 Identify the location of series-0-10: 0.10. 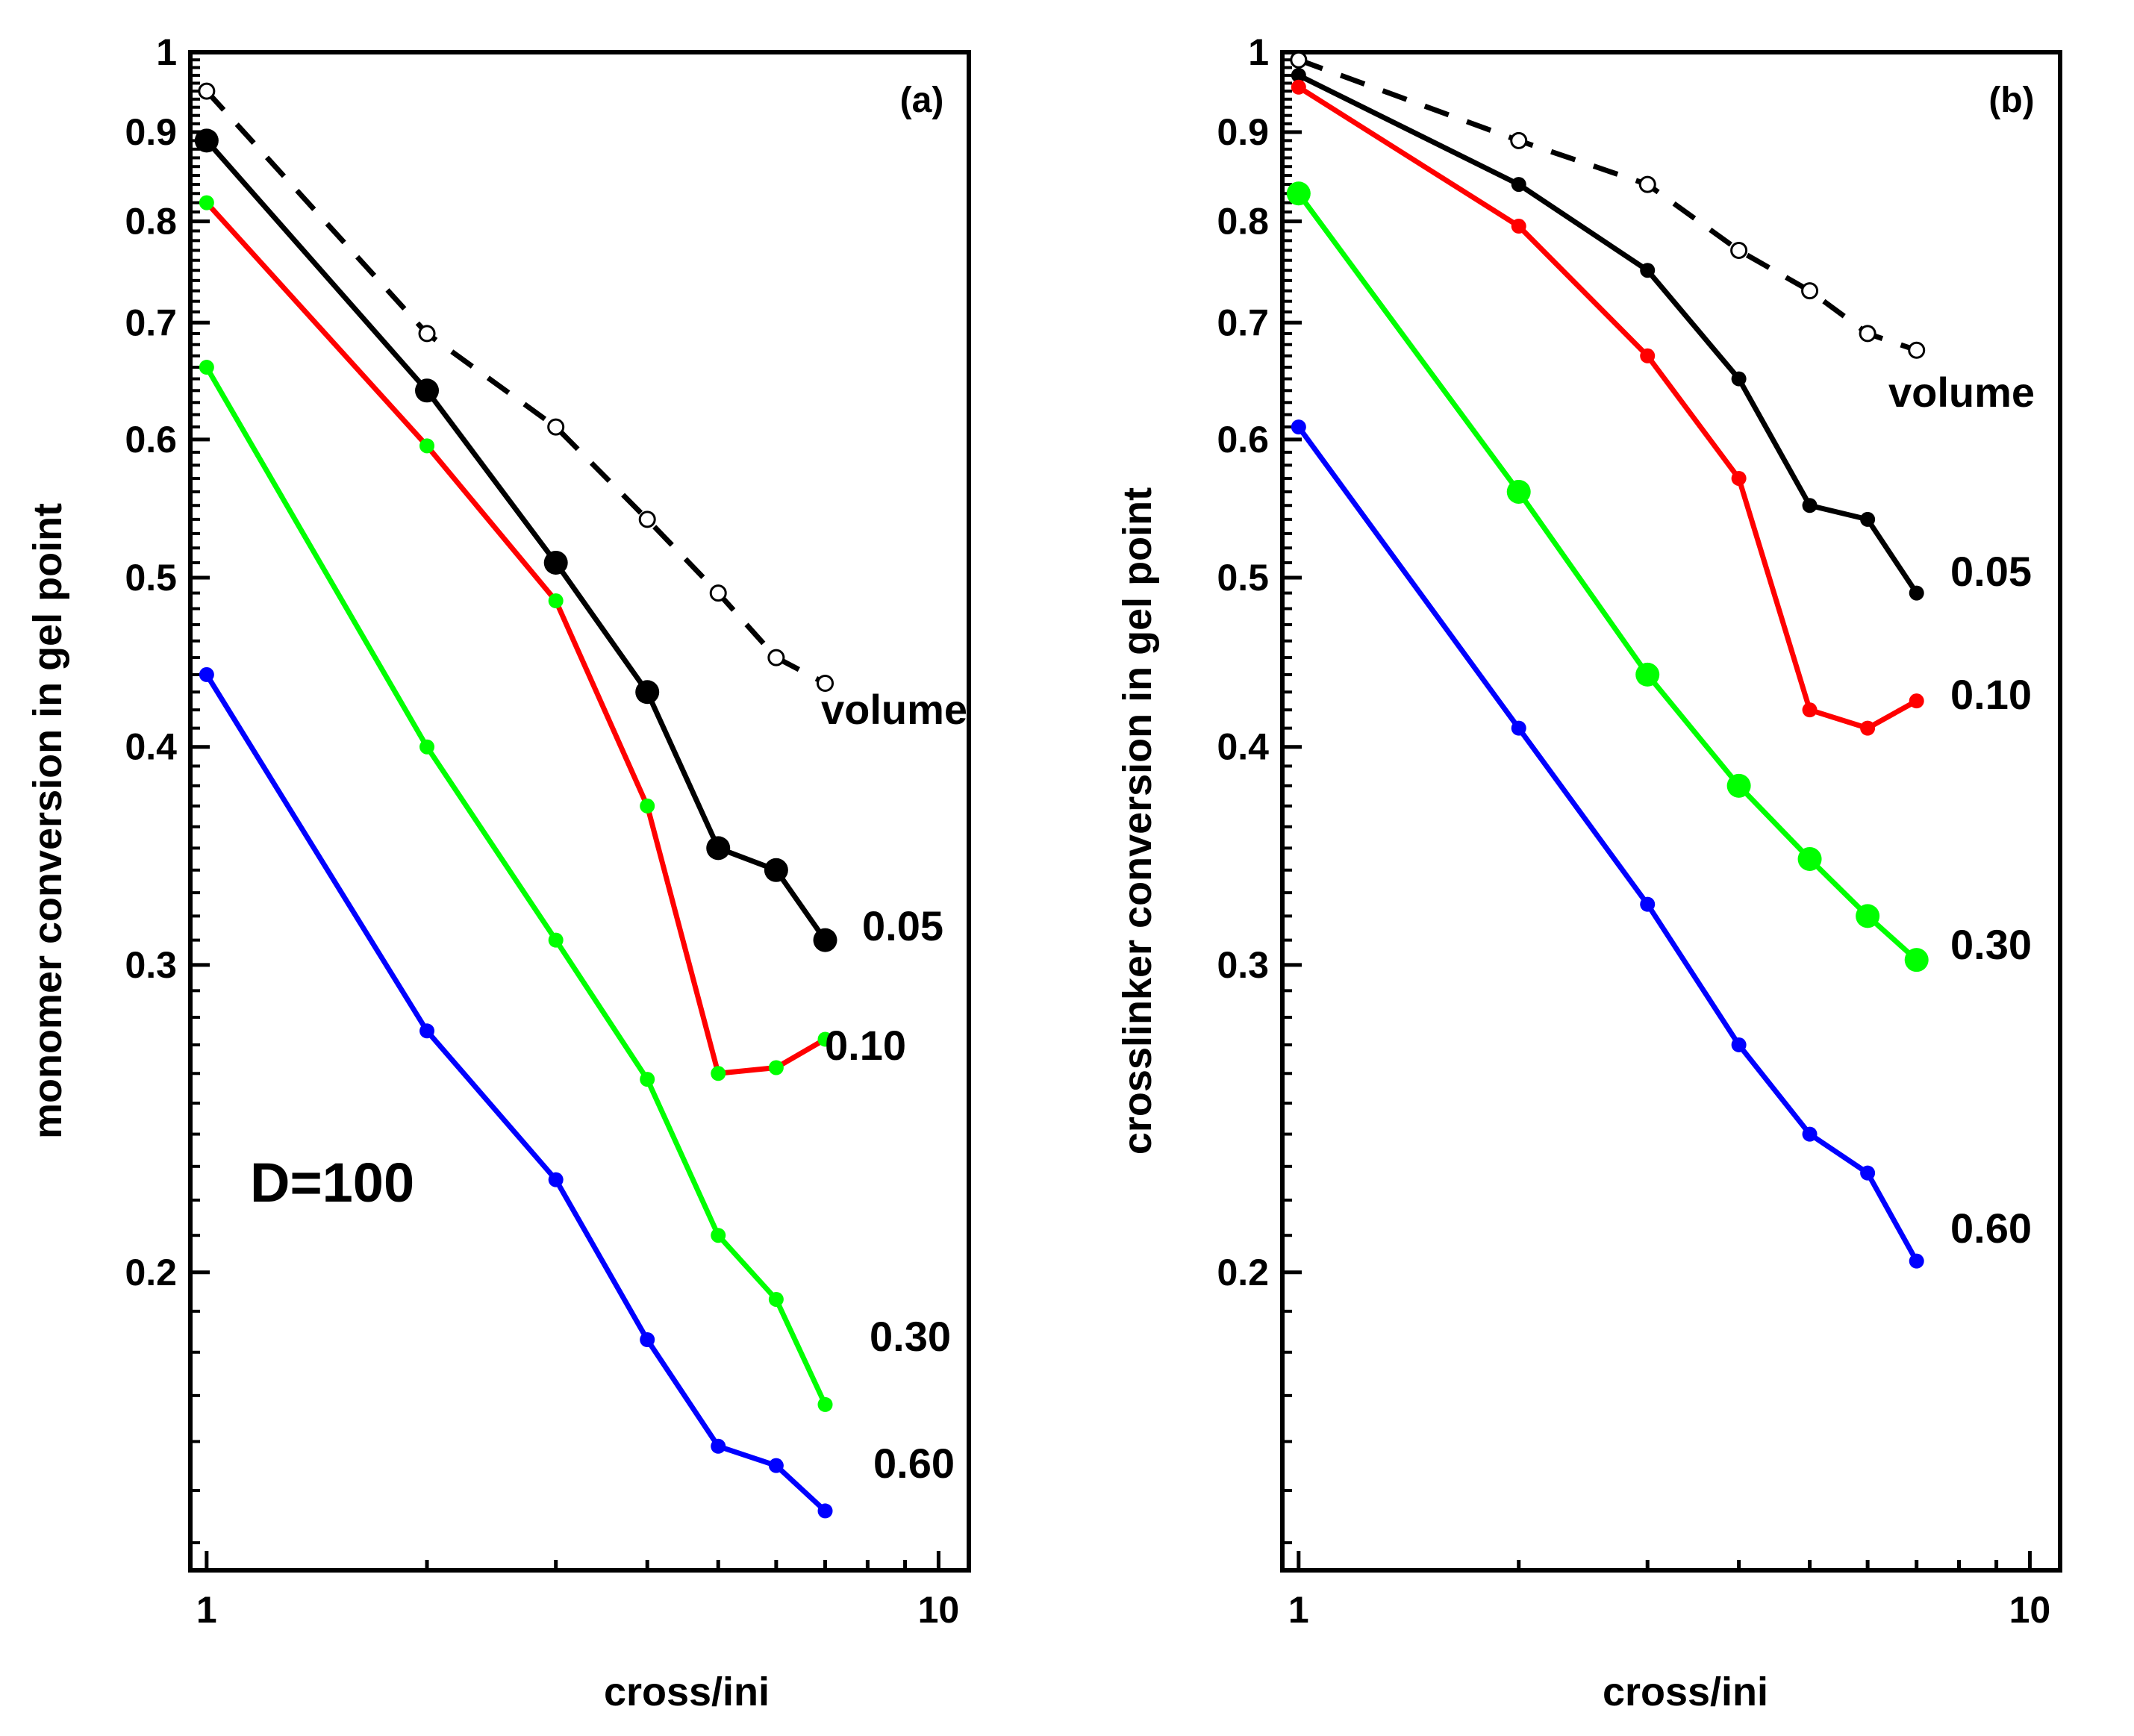
(1661, 407).